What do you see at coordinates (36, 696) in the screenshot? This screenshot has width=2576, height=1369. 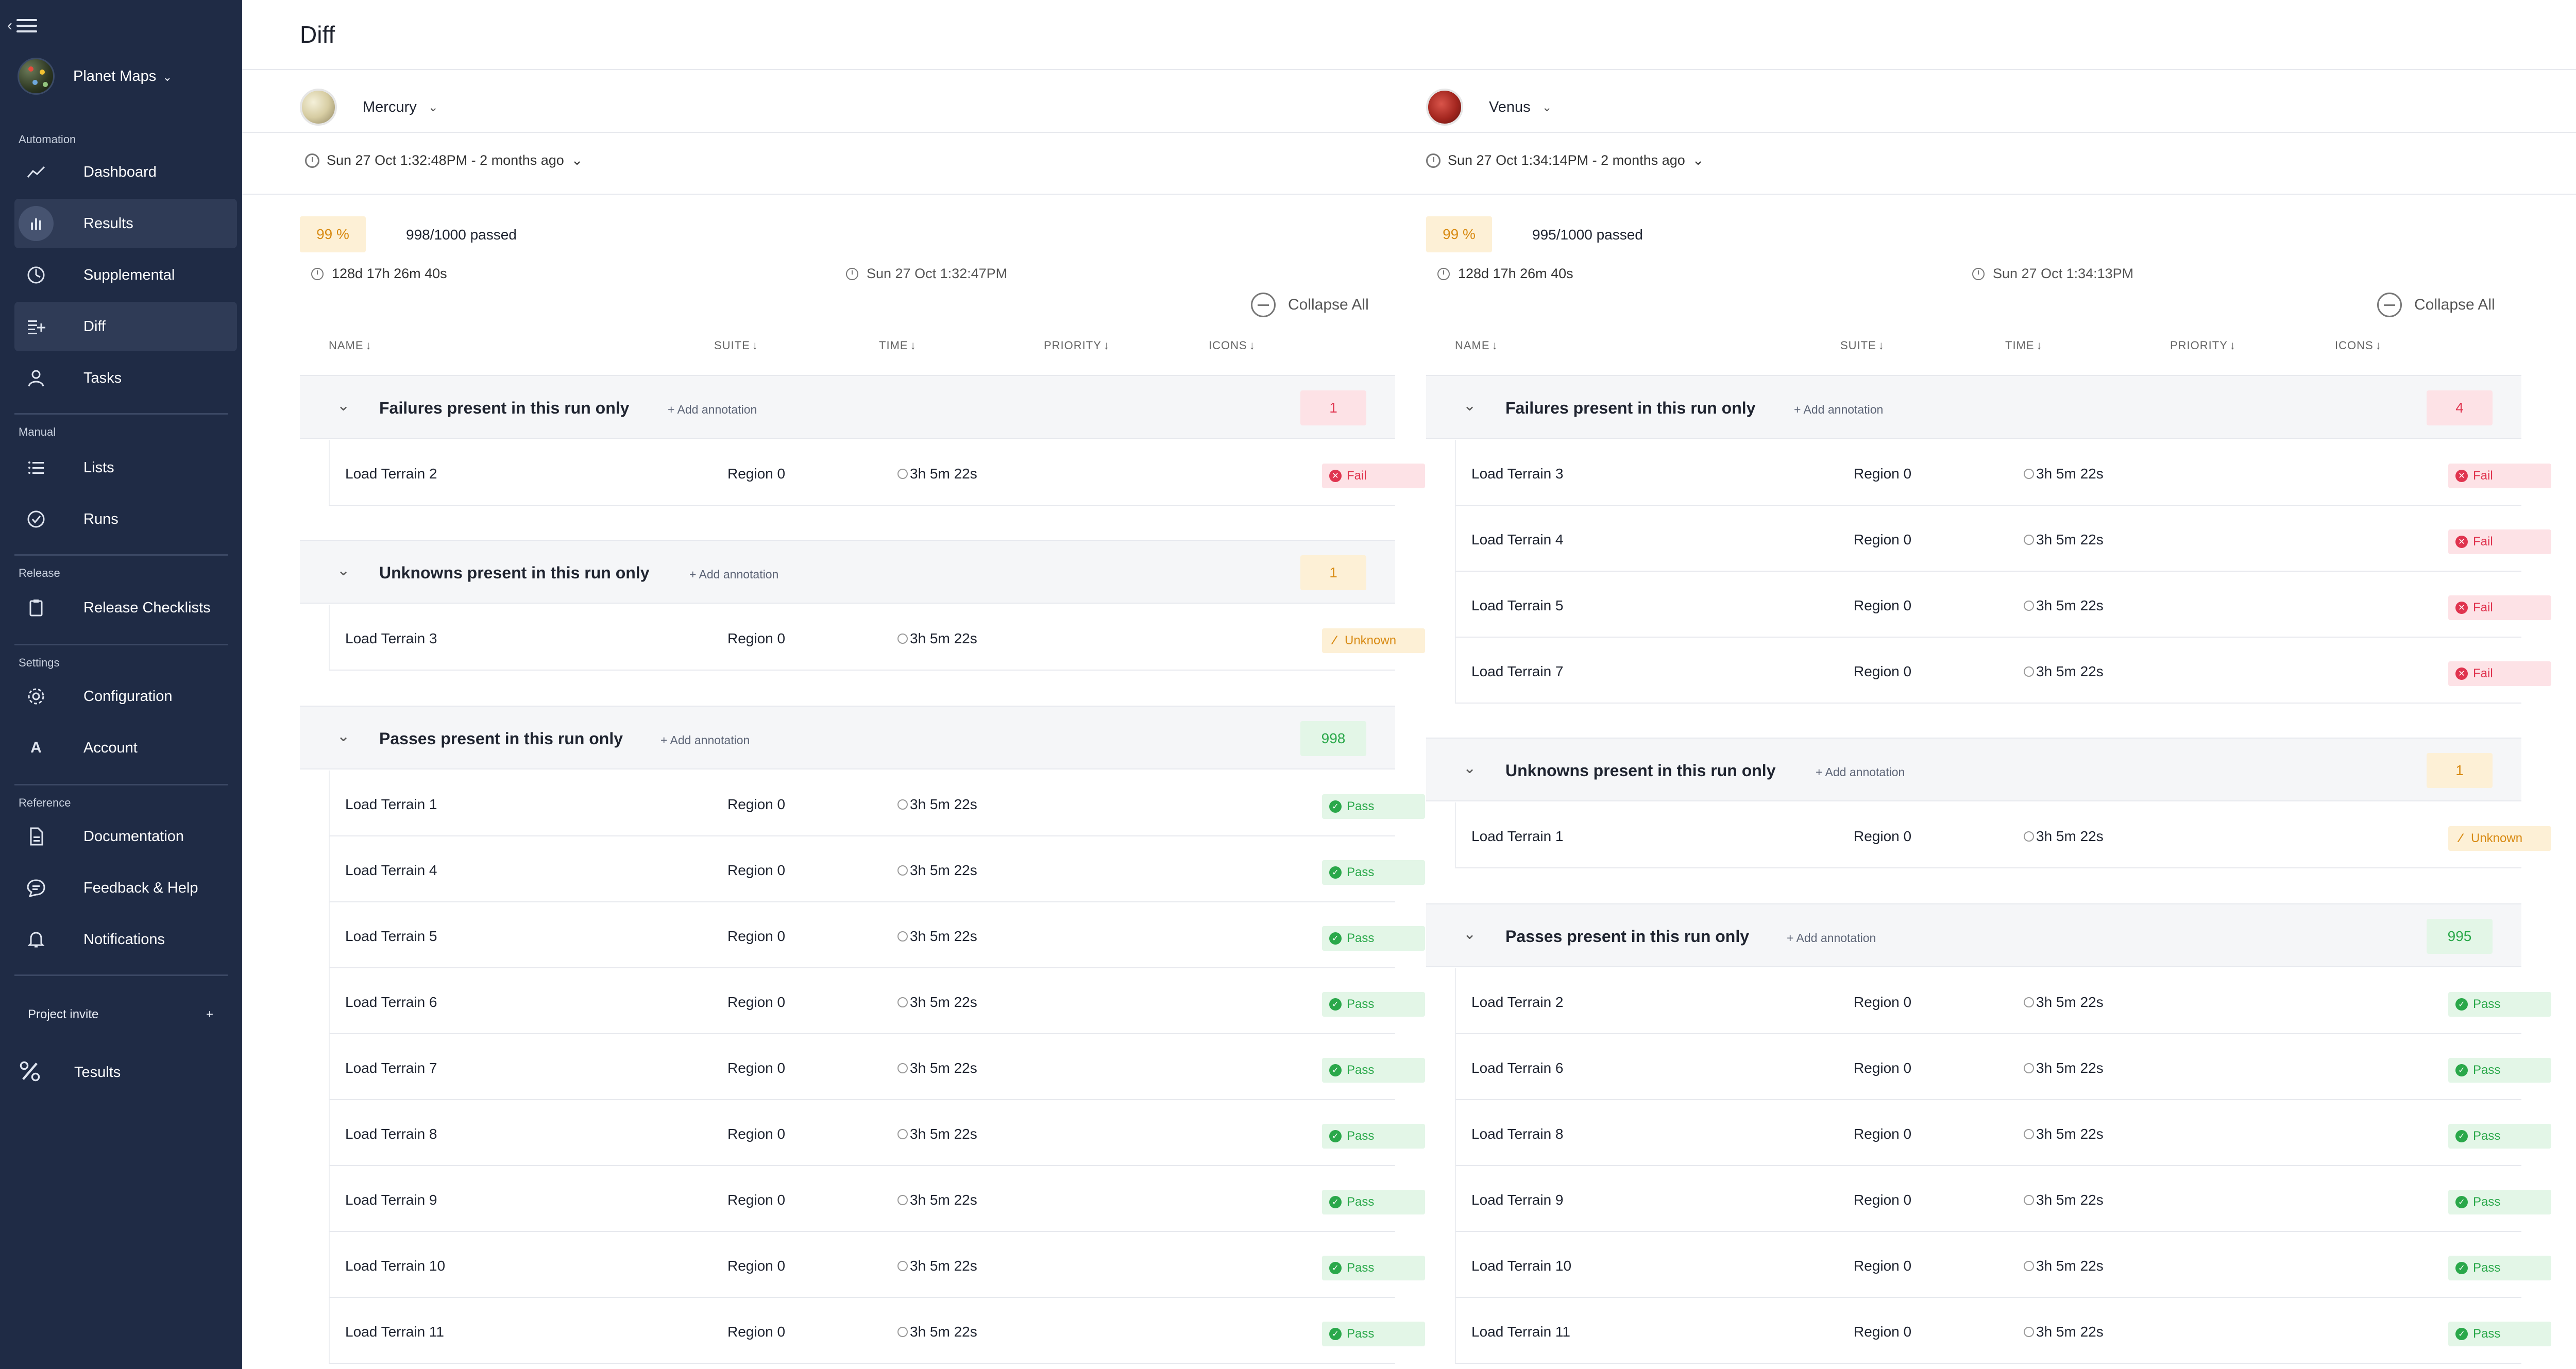 I see `gear-icon` at bounding box center [36, 696].